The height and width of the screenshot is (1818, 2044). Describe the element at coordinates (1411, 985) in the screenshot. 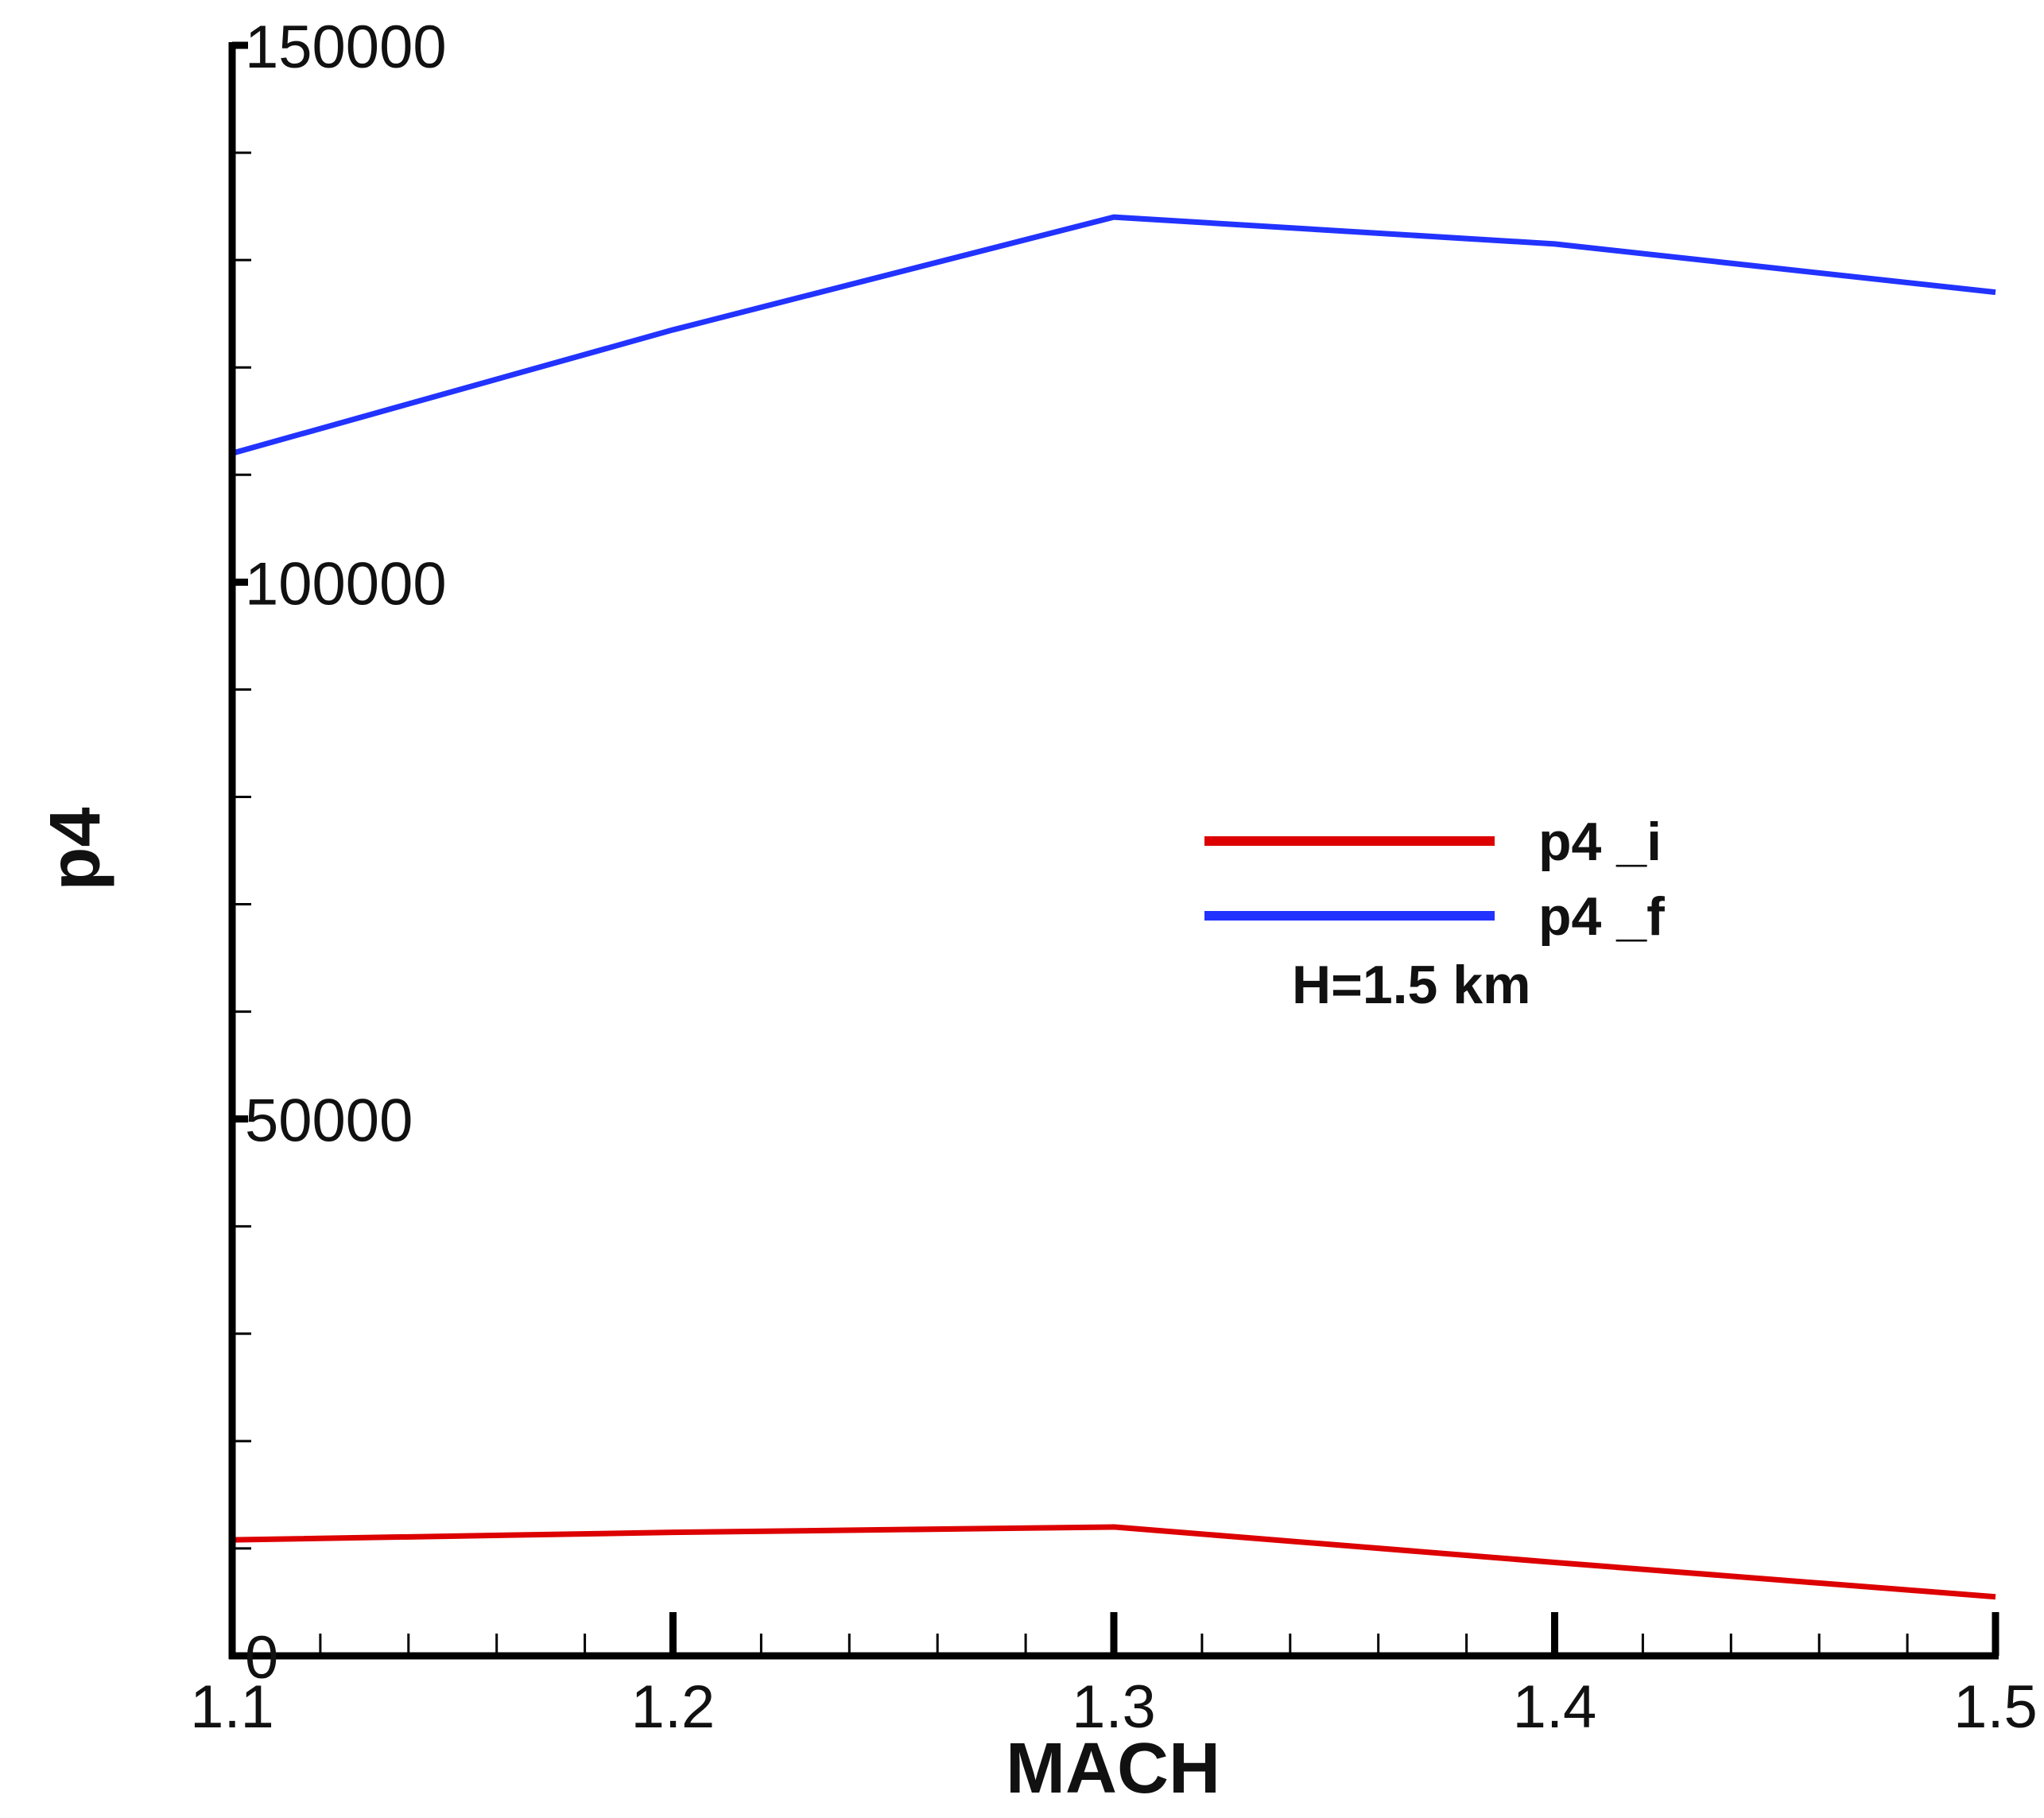

I see `annotation-altitude: H=1.5 km` at that location.